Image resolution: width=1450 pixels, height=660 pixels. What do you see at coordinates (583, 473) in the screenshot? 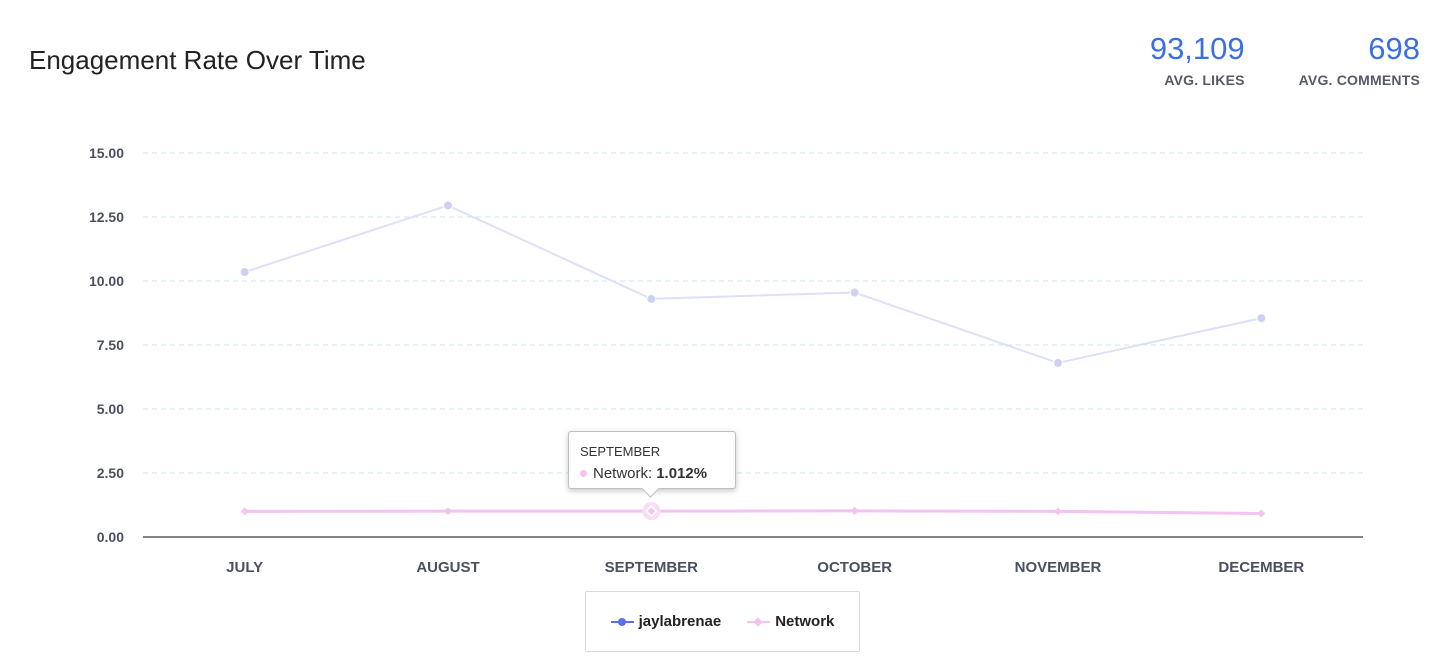
I see `tooltip-dot-icon` at bounding box center [583, 473].